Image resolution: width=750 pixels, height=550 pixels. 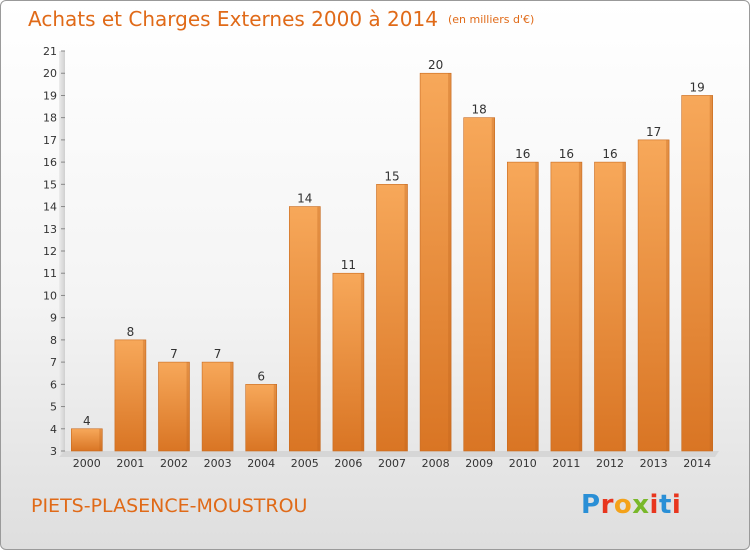 What do you see at coordinates (87, 463) in the screenshot?
I see `x-tick-label: 2000` at bounding box center [87, 463].